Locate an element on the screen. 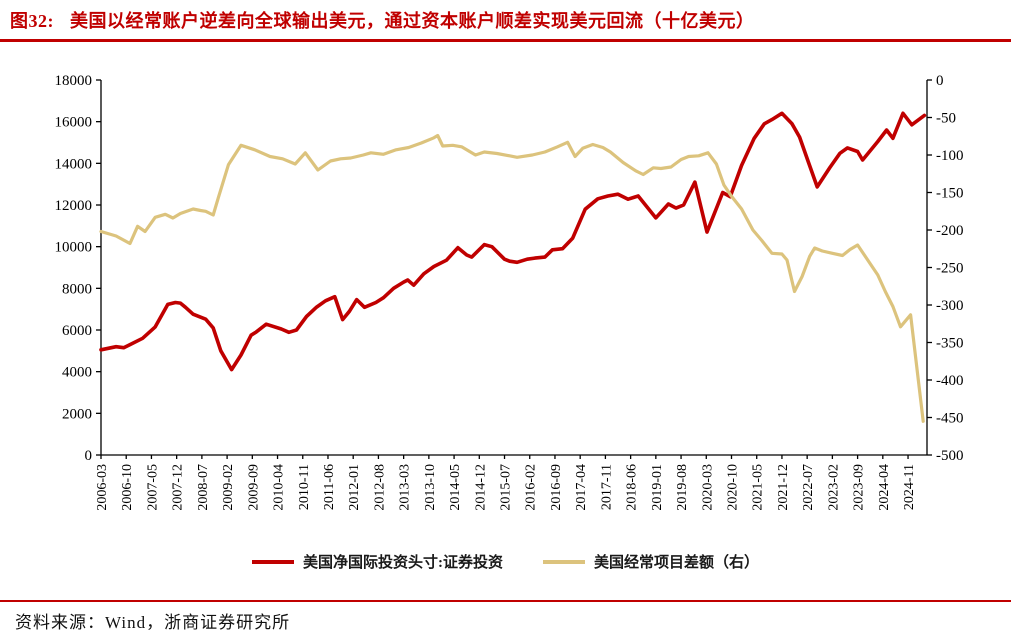  svg-text: 2012-08 is located at coordinates (379, 487).